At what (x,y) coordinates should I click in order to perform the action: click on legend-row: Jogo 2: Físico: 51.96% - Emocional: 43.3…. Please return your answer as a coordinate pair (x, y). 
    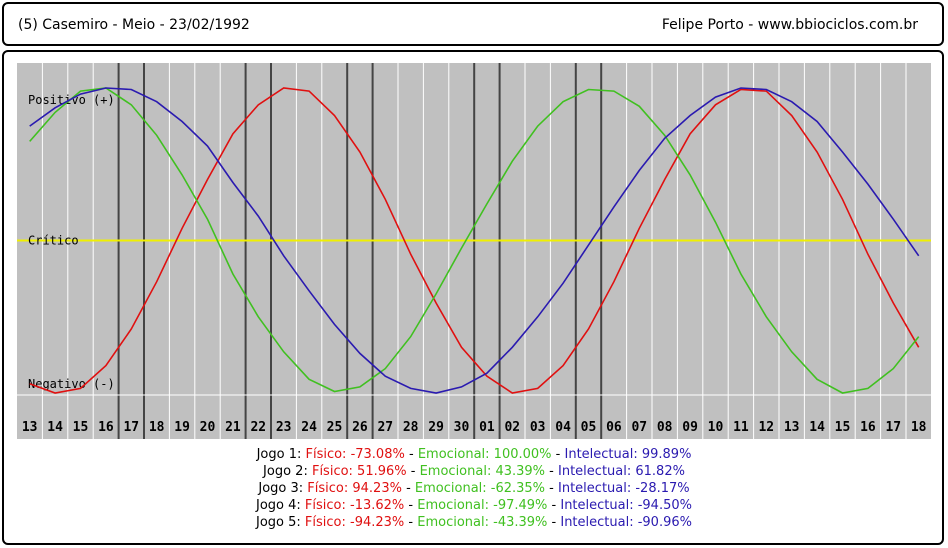
    Looking at the image, I should click on (474, 471).